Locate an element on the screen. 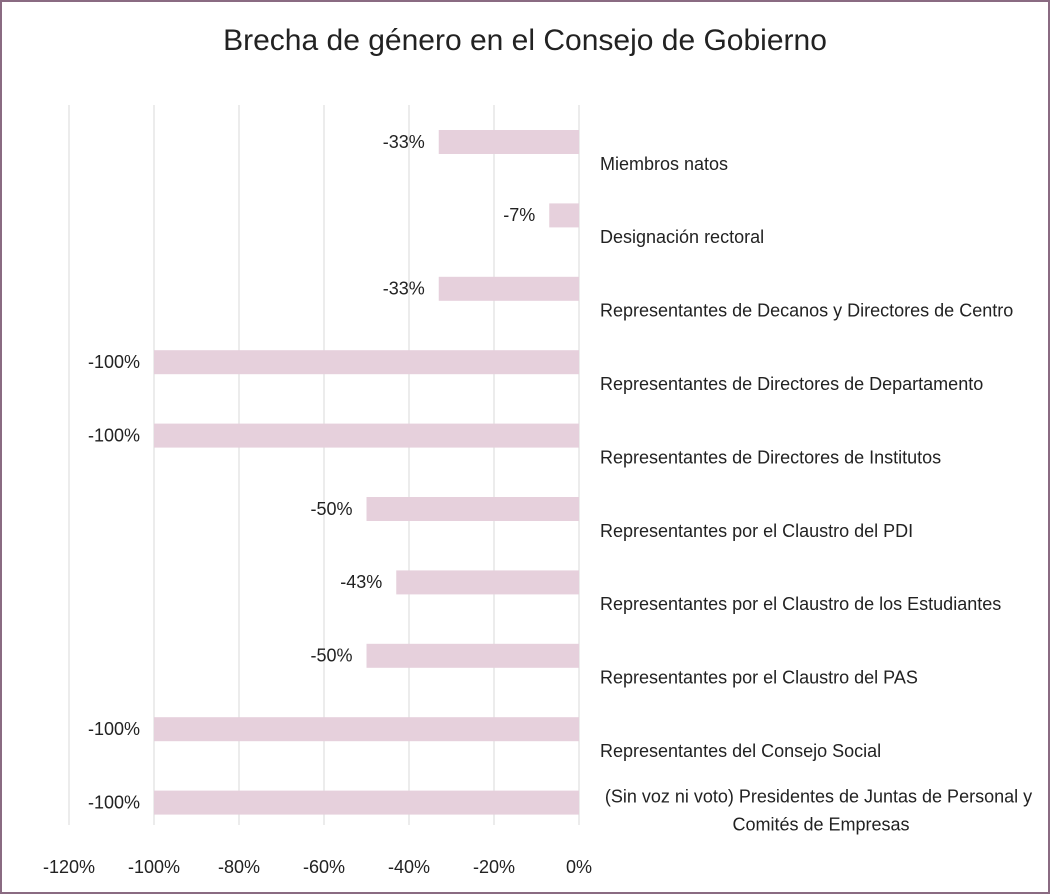  category-label: Representantes por el Claustro del PDI is located at coordinates (756, 531).